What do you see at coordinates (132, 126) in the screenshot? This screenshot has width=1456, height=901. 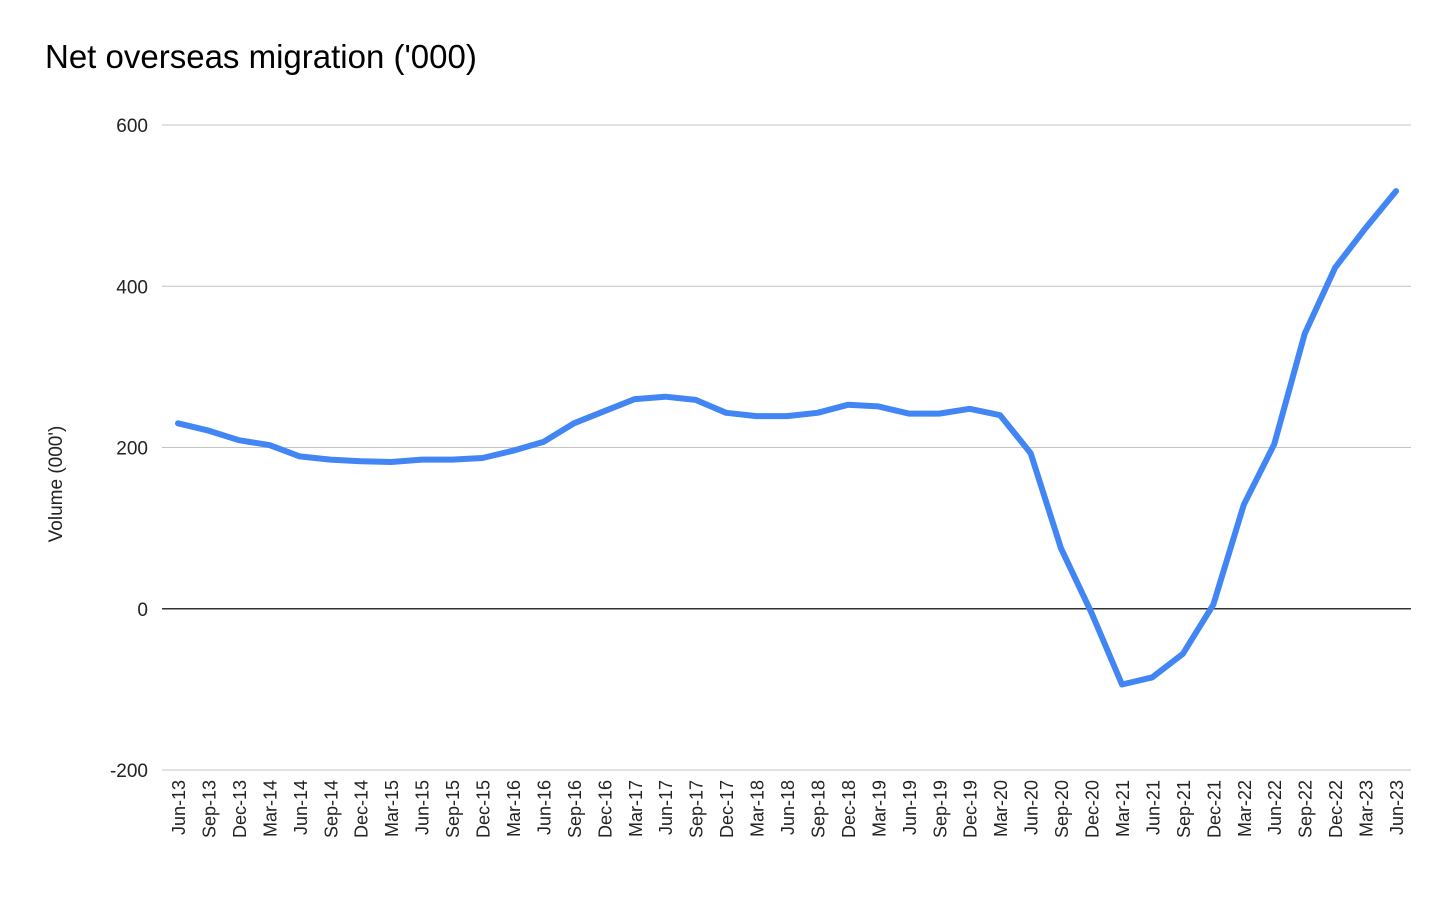 I see `y-tick-label: 600` at bounding box center [132, 126].